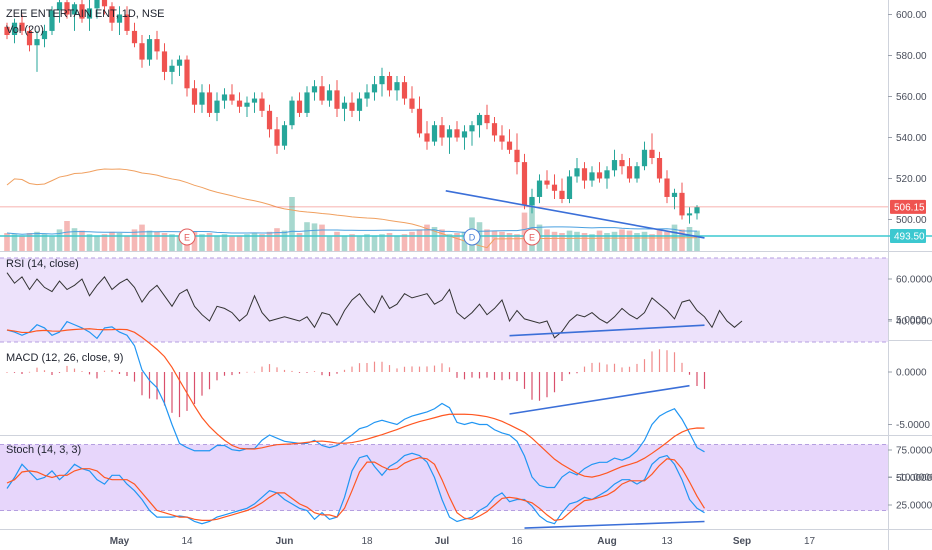 The image size is (932, 550). Describe the element at coordinates (911, 56) in the screenshot. I see `price-tick-label: 580.00` at that location.